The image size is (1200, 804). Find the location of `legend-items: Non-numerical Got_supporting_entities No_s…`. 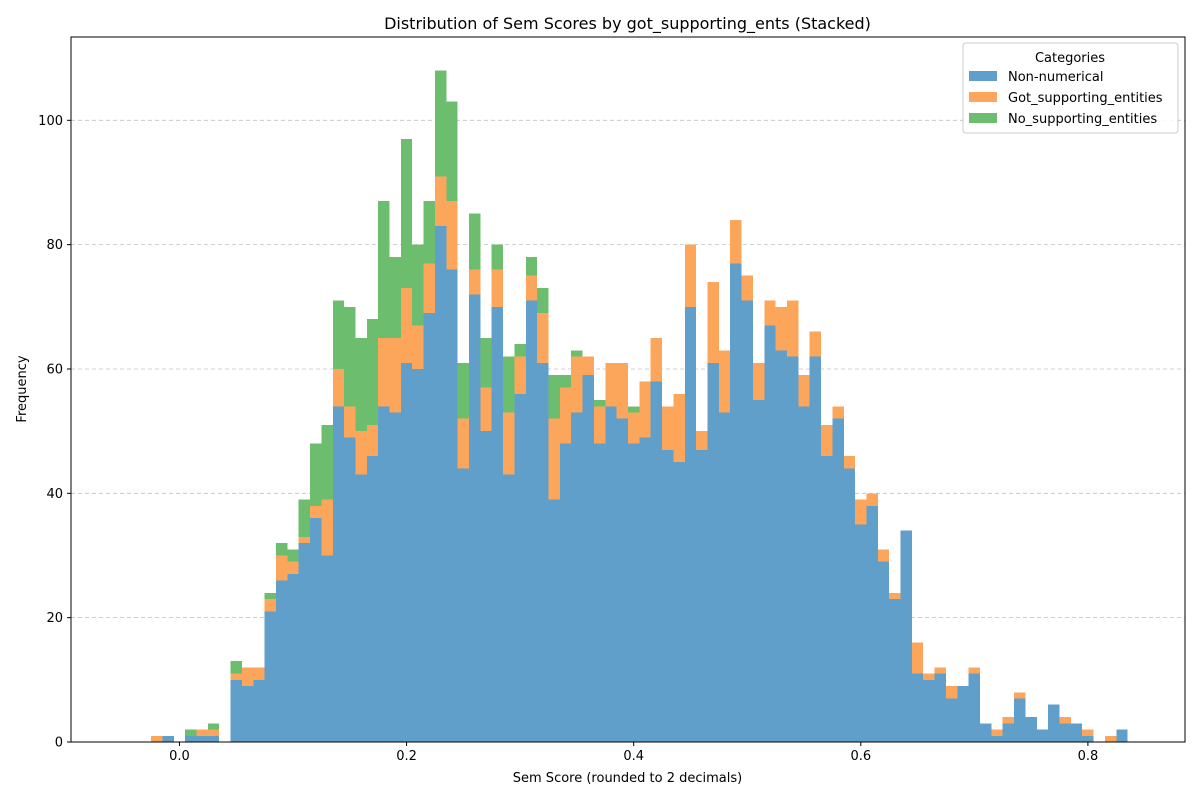

legend-items: Non-numerical Got_supporting_entities No_s… is located at coordinates (1066, 98).